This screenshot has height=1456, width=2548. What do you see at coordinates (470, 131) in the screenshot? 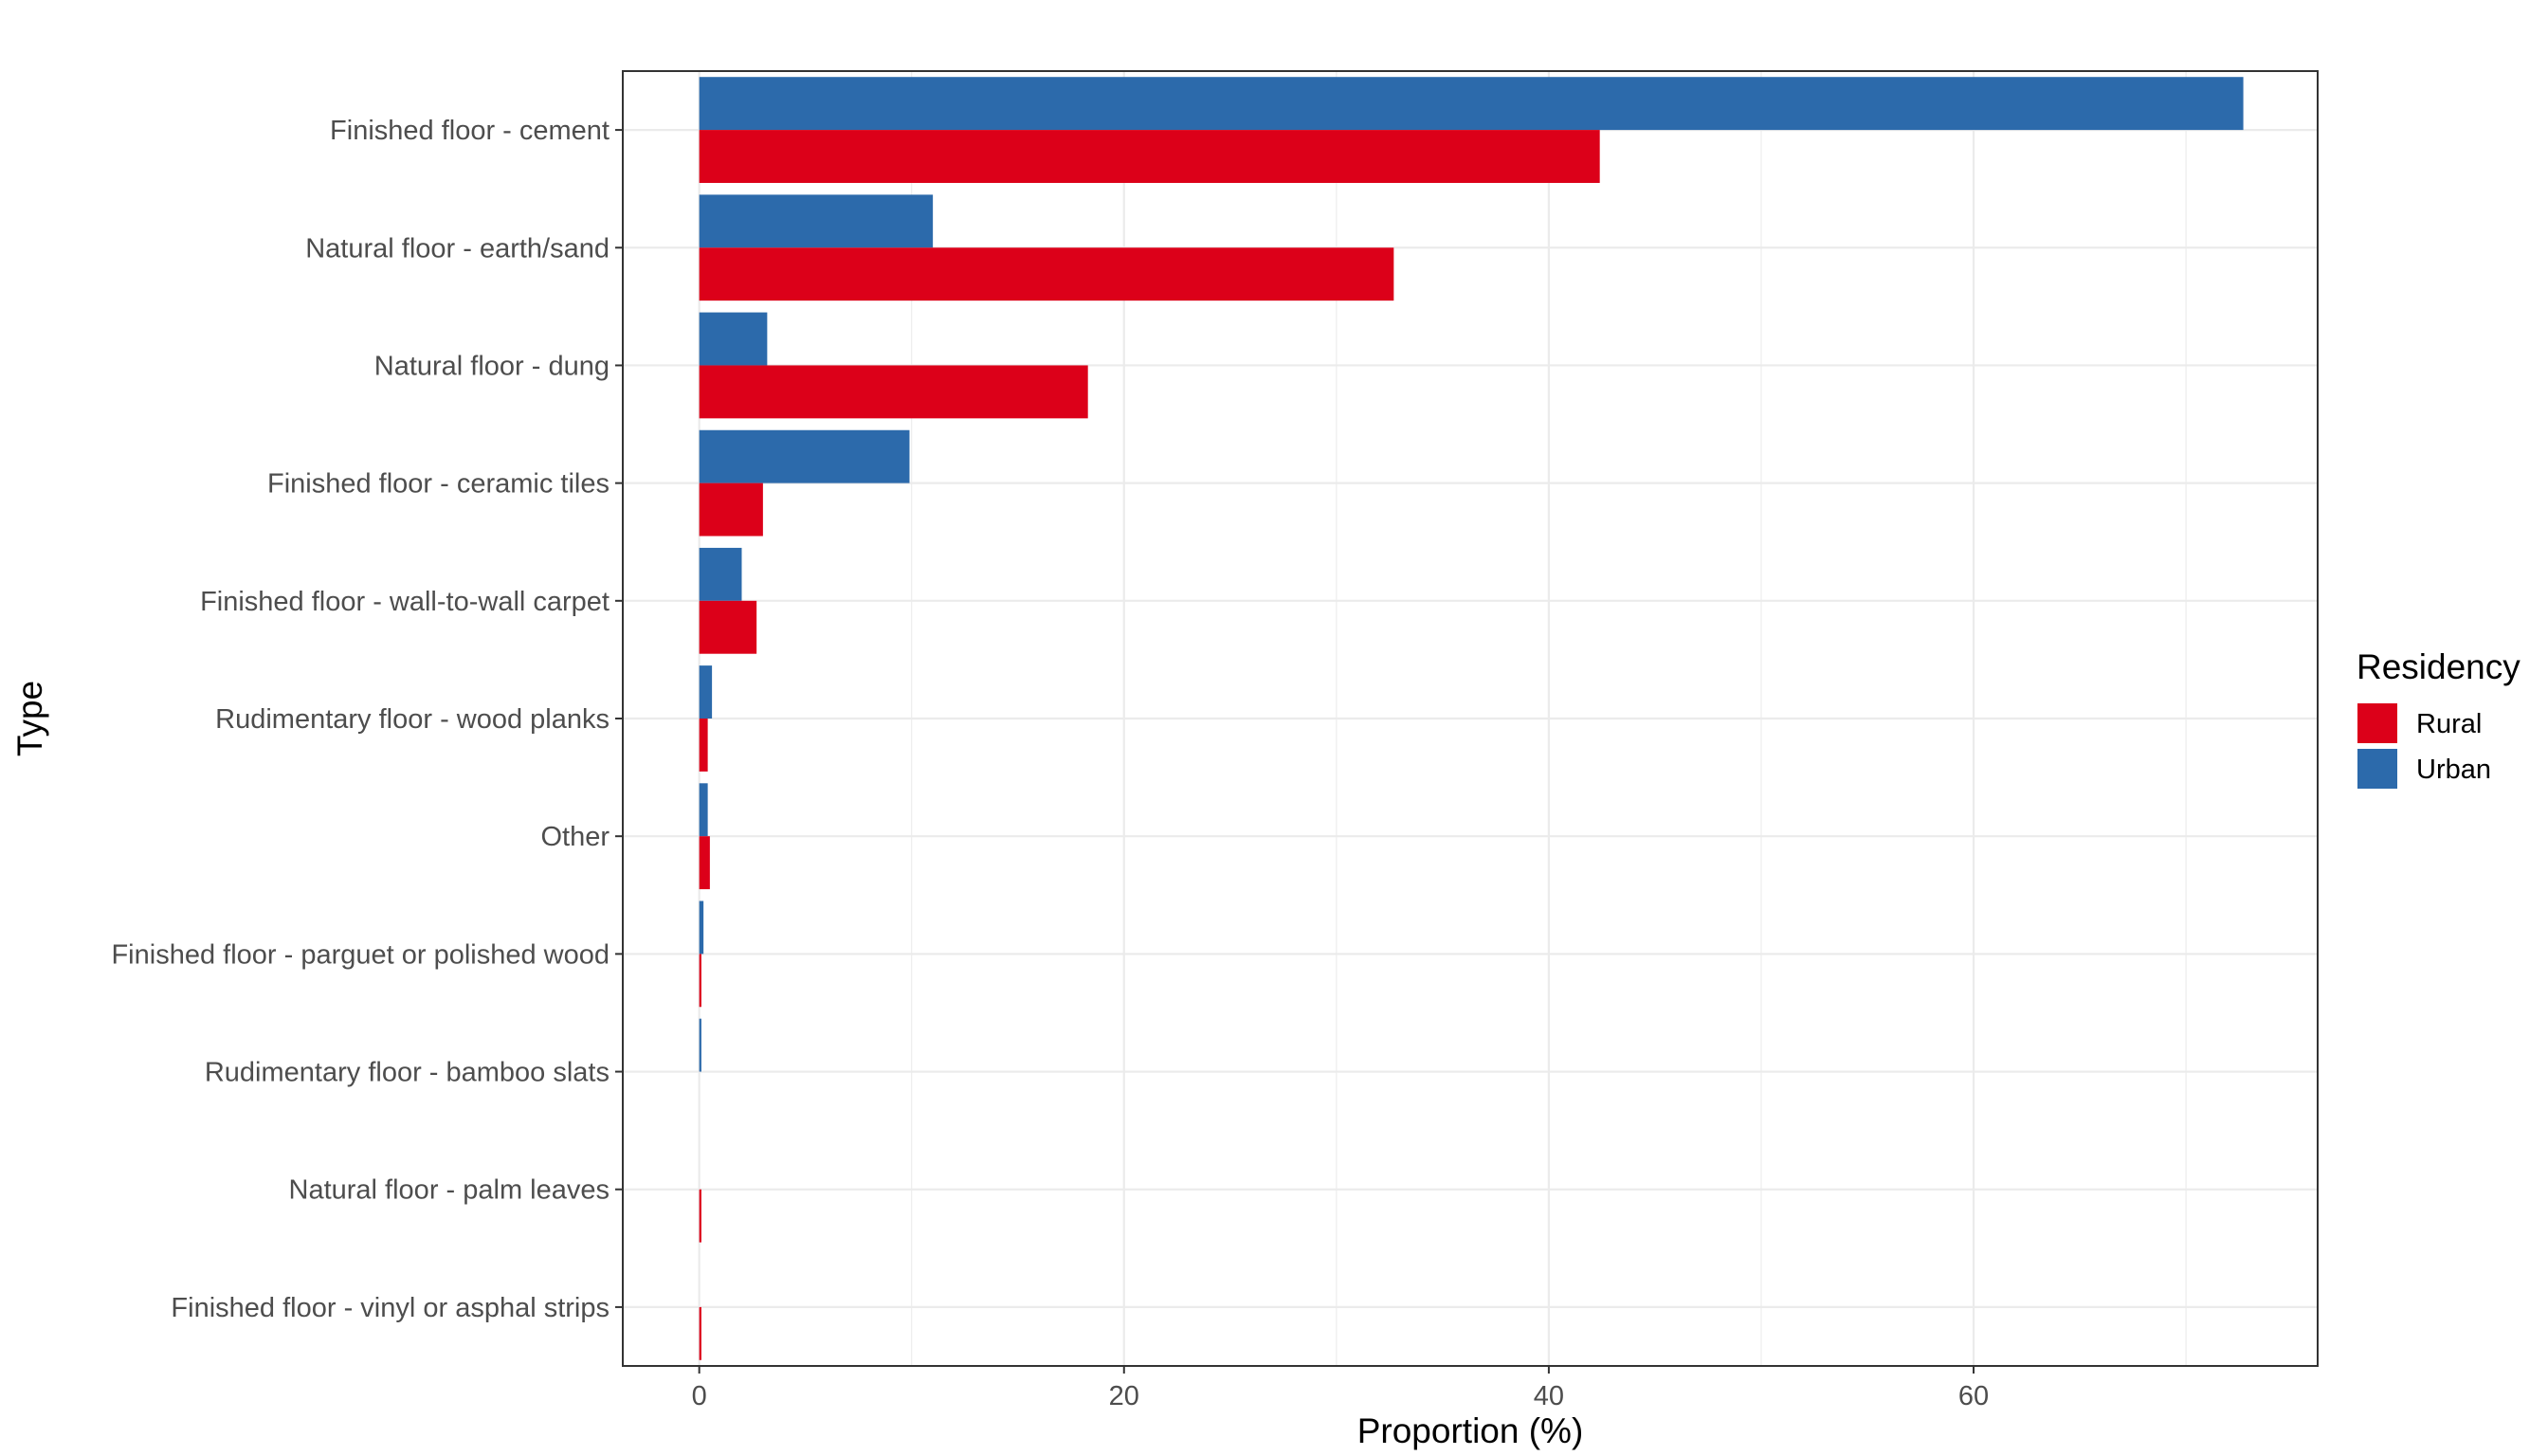
I see `y-tick-label: Finished floor - cement` at bounding box center [470, 131].